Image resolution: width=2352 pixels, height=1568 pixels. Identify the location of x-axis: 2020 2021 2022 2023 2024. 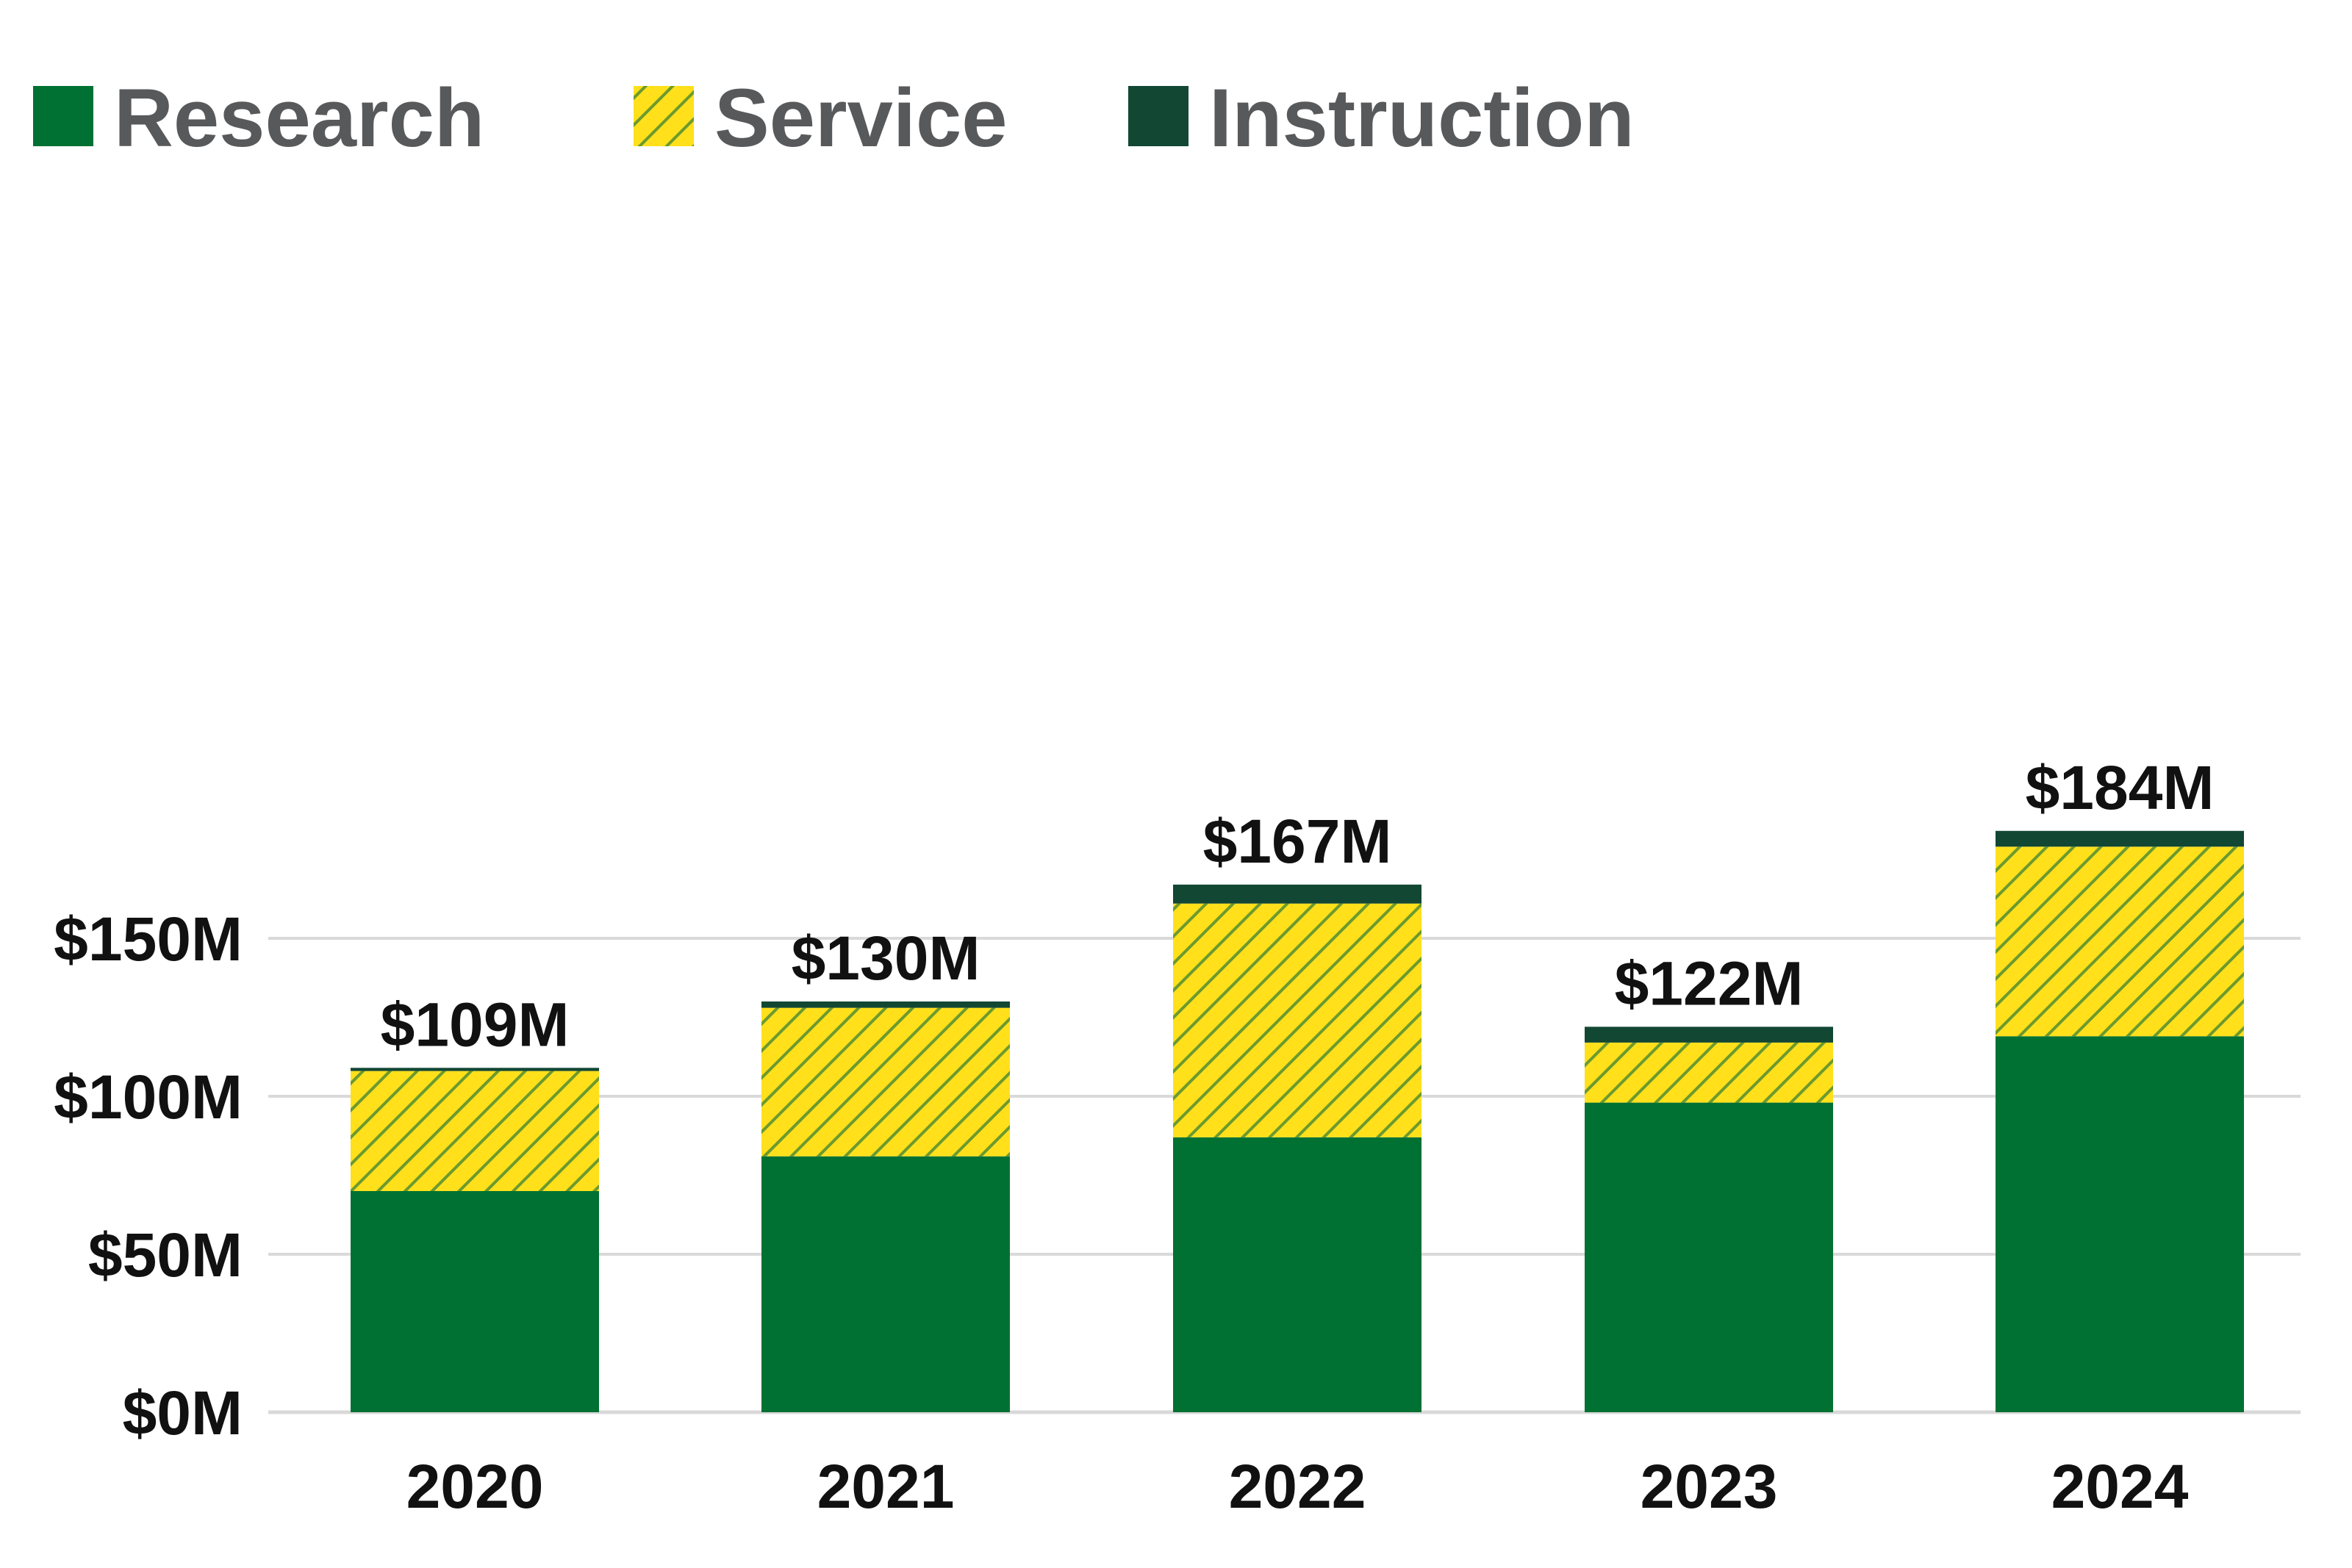
(1297, 1486).